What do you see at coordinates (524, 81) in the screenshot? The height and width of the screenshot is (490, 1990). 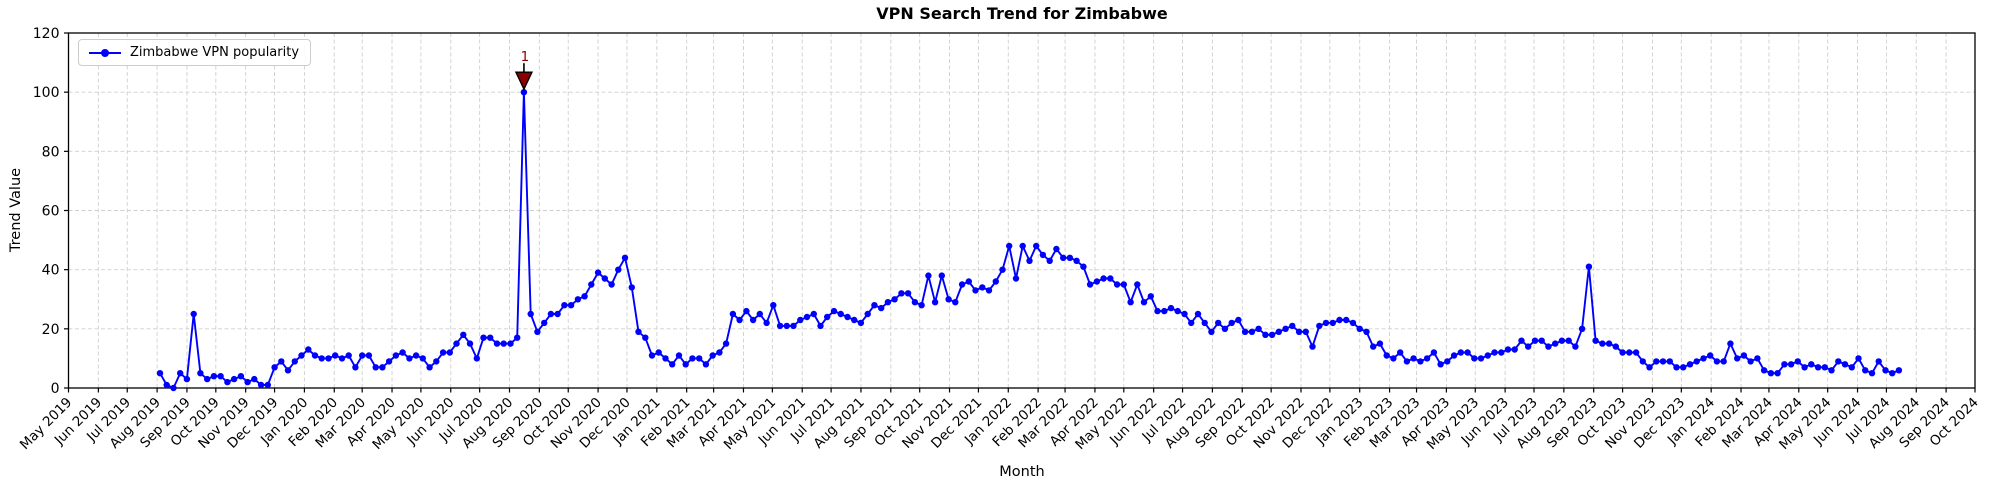 I see `annotation-triangle-down-icon` at bounding box center [524, 81].